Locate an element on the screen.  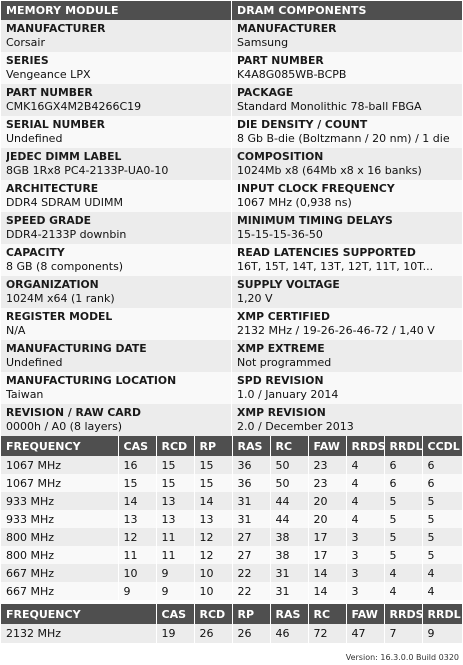
dram-minimum-timing-delays-label: MINIMUM TIMING DELAYS is located at coordinates (315, 220).